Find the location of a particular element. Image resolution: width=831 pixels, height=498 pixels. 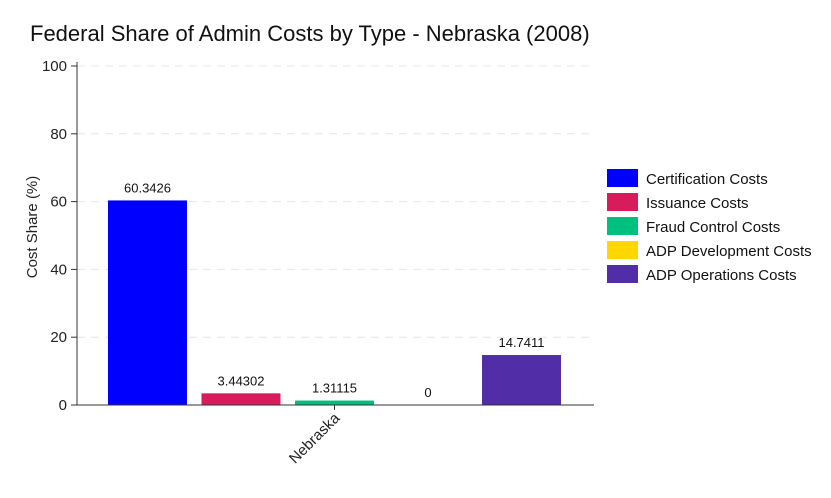

bar-value-label: 0 is located at coordinates (427, 392).